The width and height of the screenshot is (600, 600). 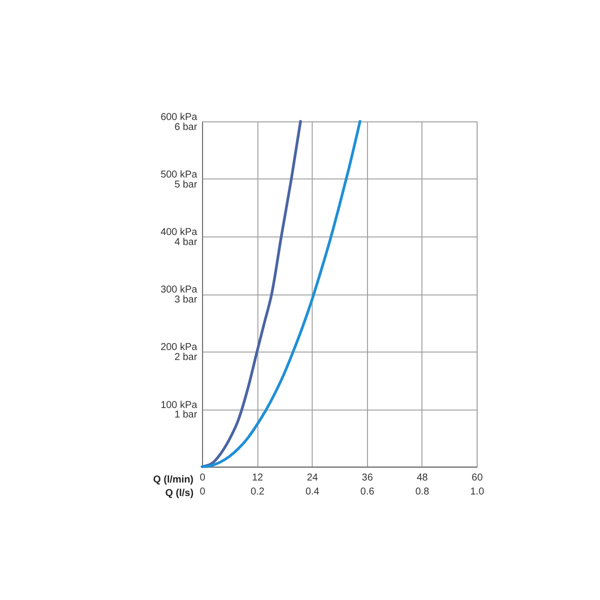 What do you see at coordinates (203, 478) in the screenshot?
I see `x-tick-label: 0` at bounding box center [203, 478].